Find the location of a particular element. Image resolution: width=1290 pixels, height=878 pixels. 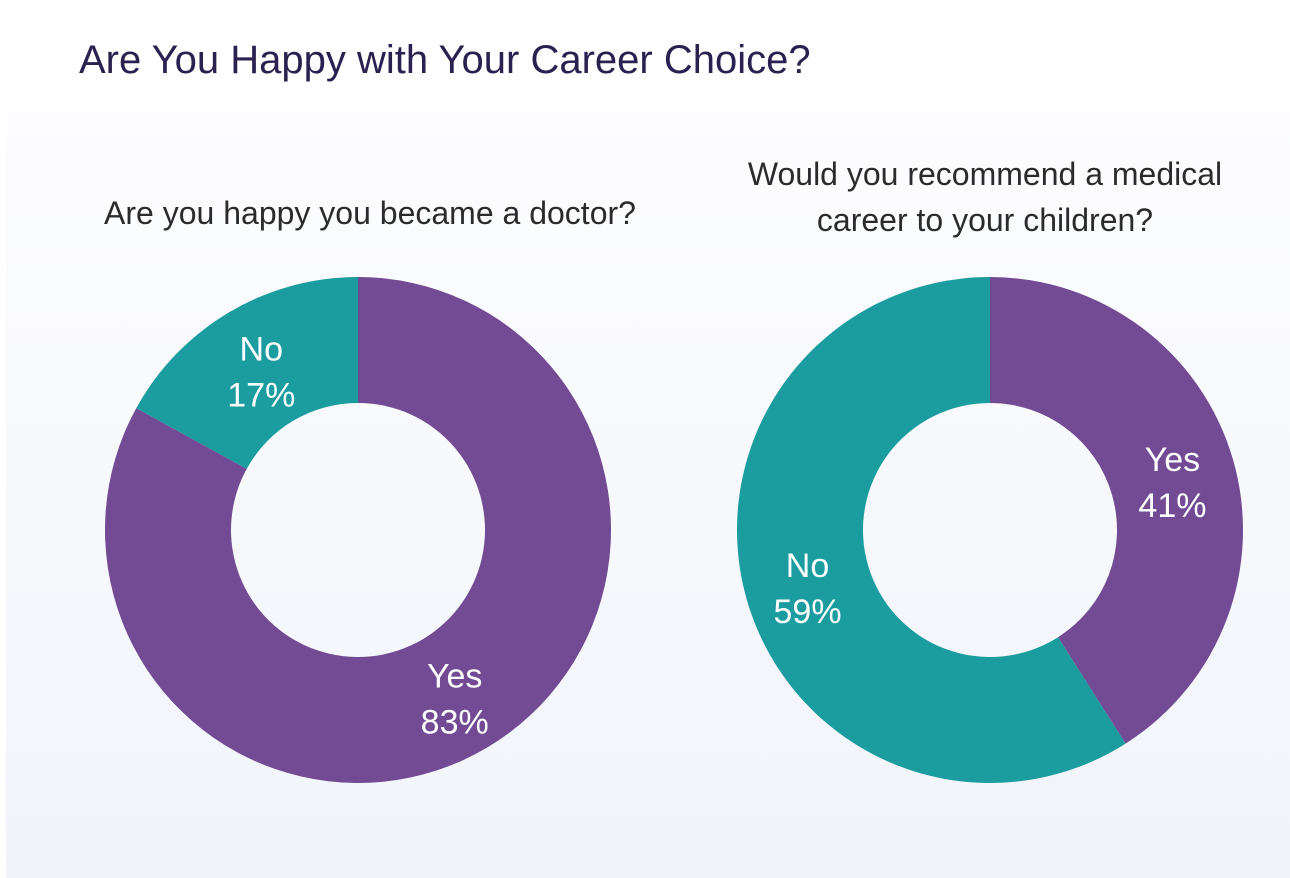

chart-2-label-yes: Yes is located at coordinates (1172, 460).